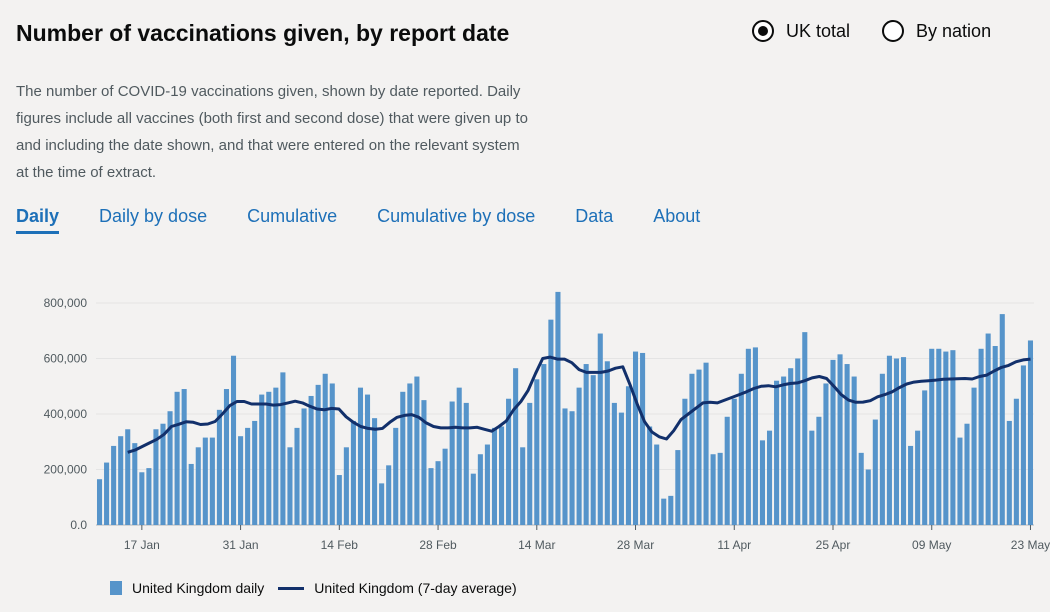 The image size is (1050, 612). Describe the element at coordinates (153, 216) in the screenshot. I see `tab-daily-by-dose: Daily by dose` at that location.